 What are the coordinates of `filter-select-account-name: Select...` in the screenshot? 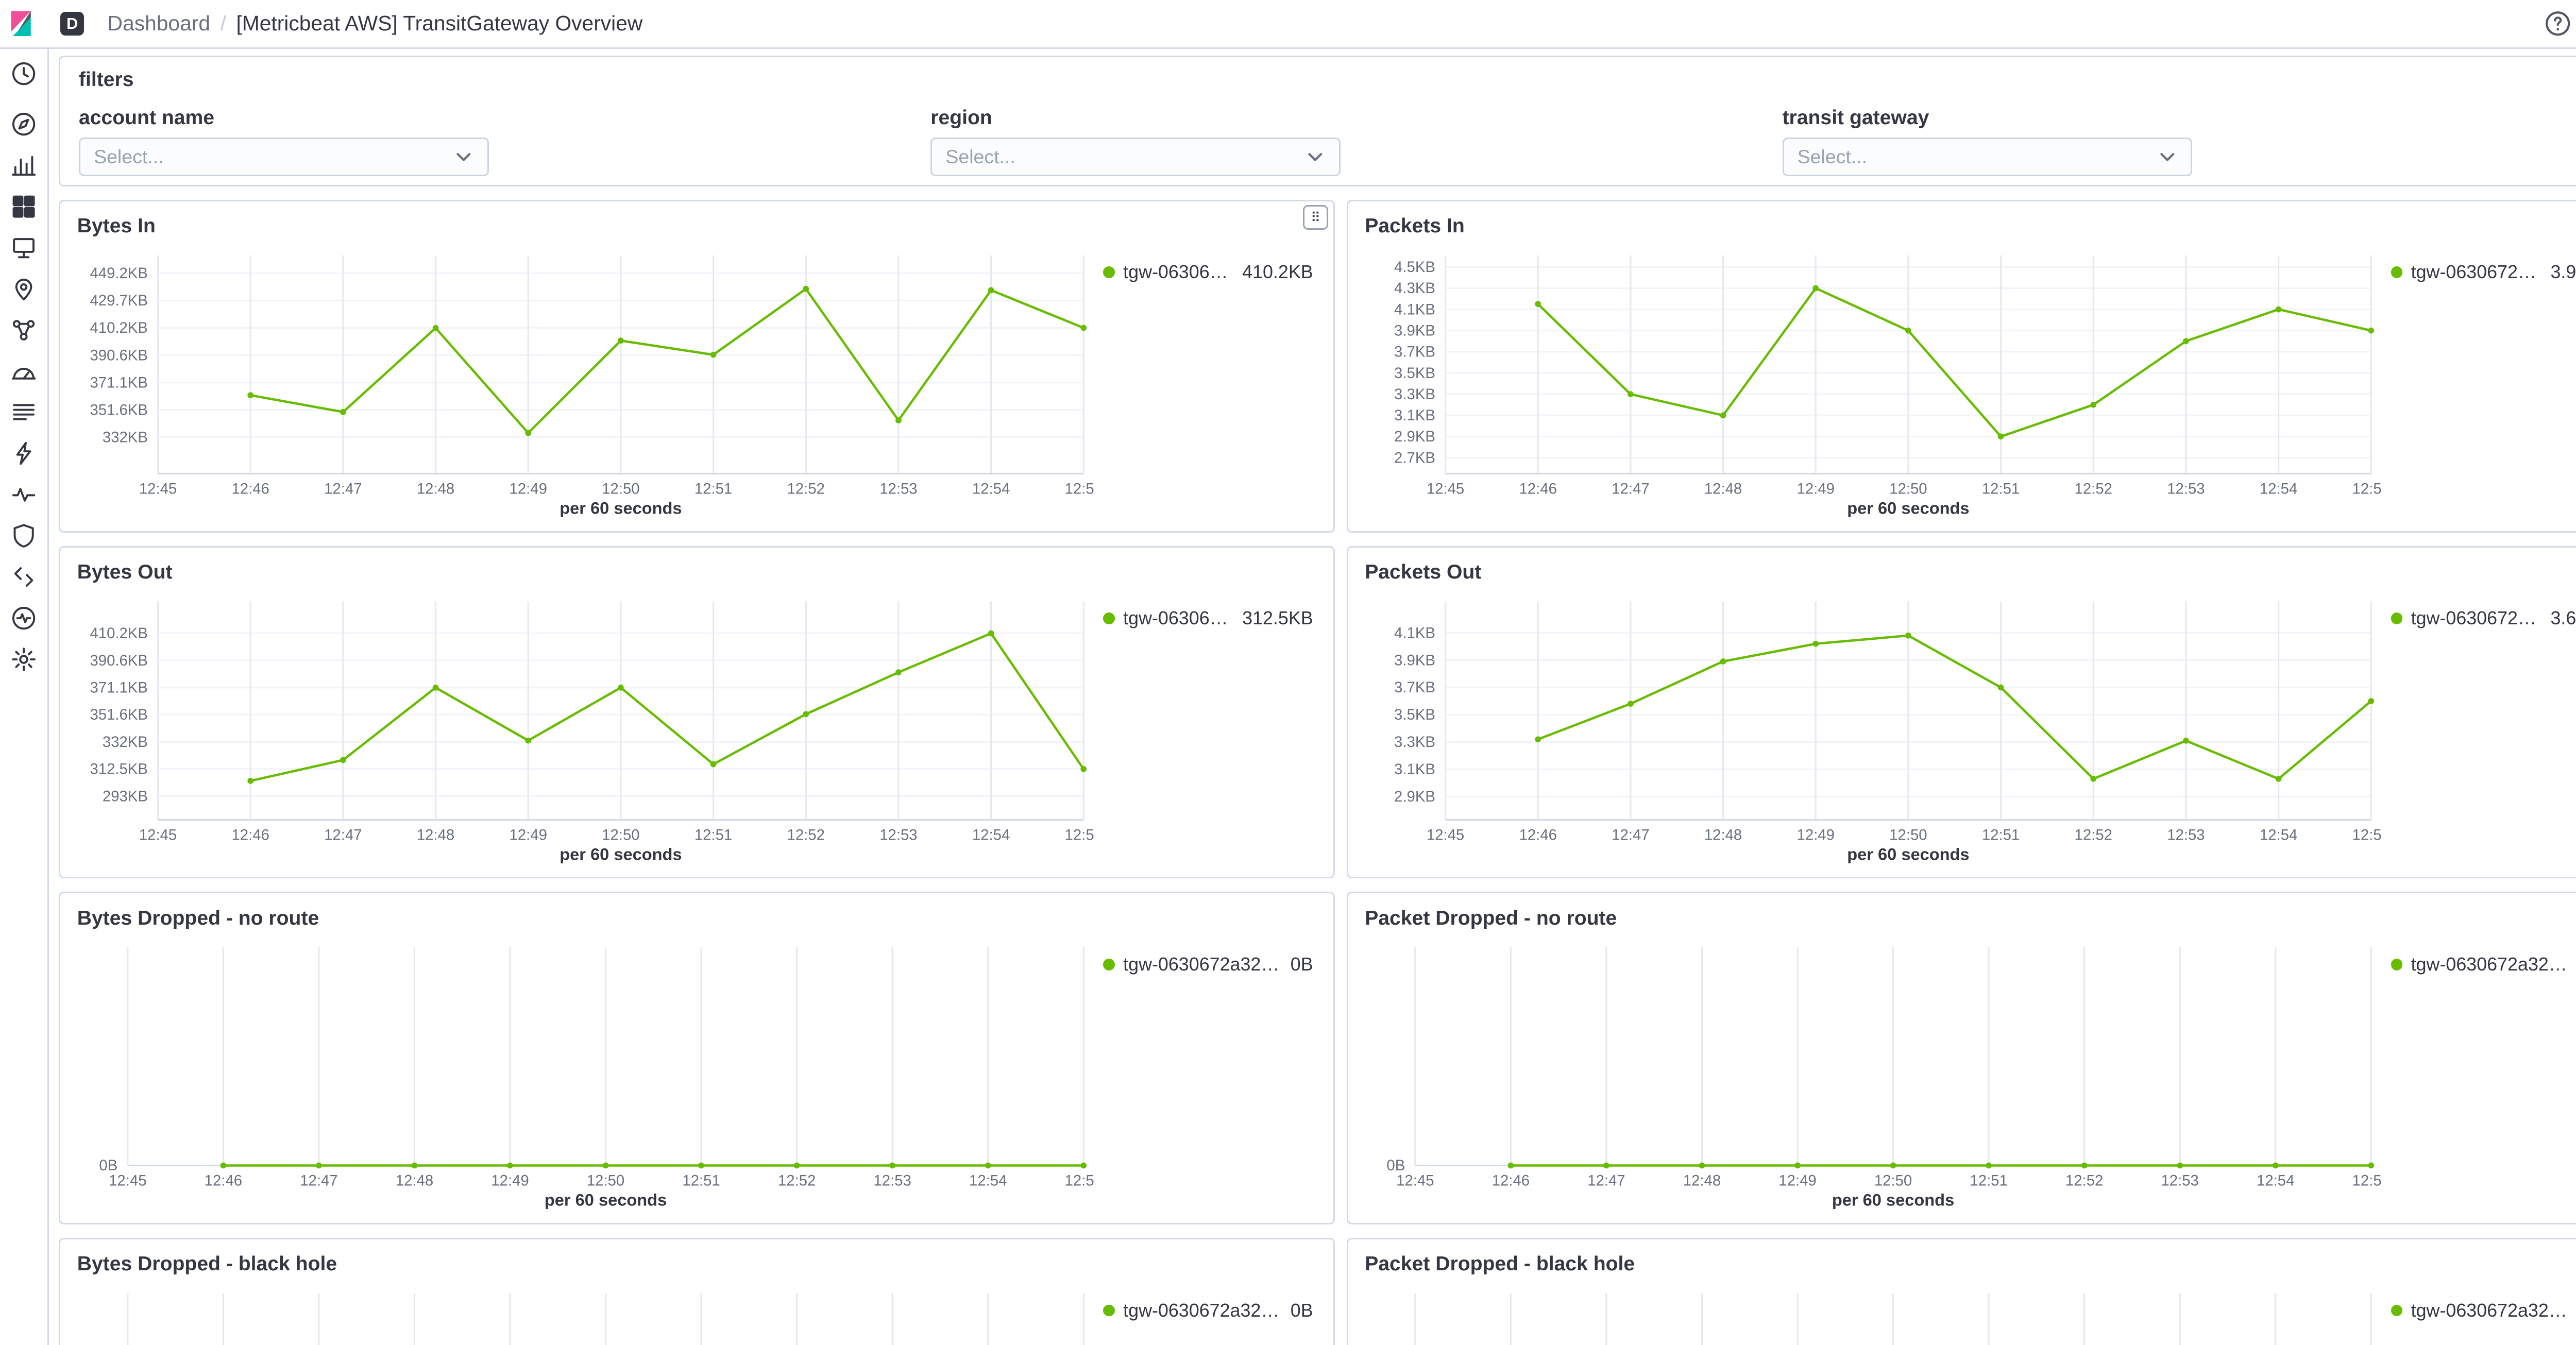 It's located at (283, 157).